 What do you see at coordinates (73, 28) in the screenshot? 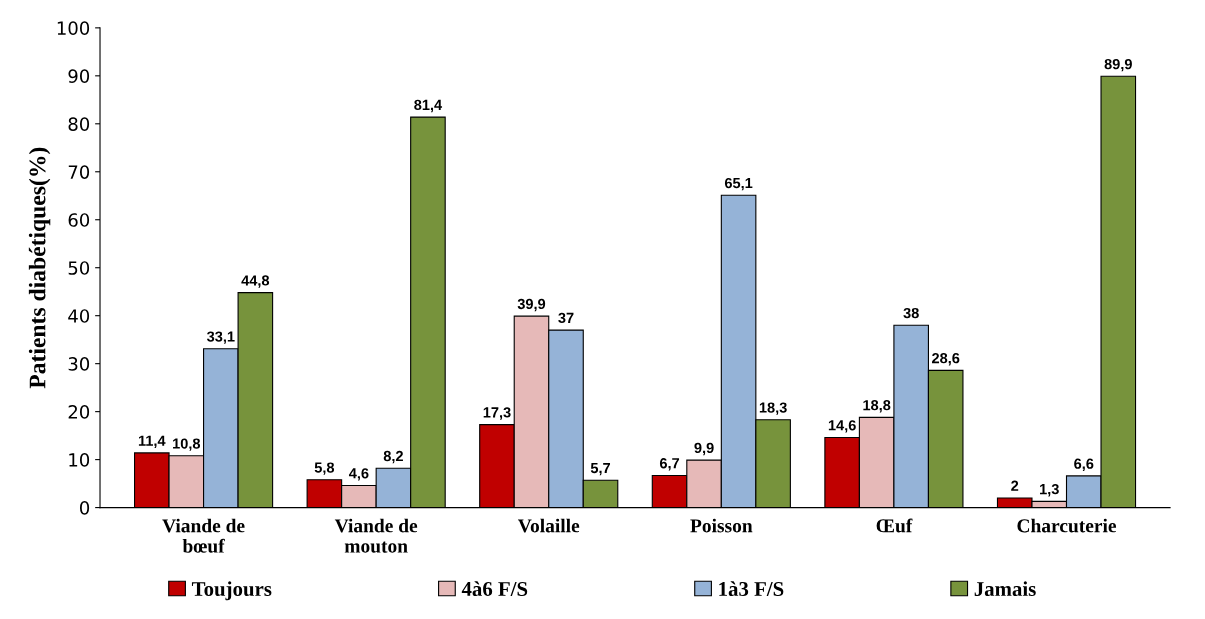
I see `y-tick-label: 100` at bounding box center [73, 28].